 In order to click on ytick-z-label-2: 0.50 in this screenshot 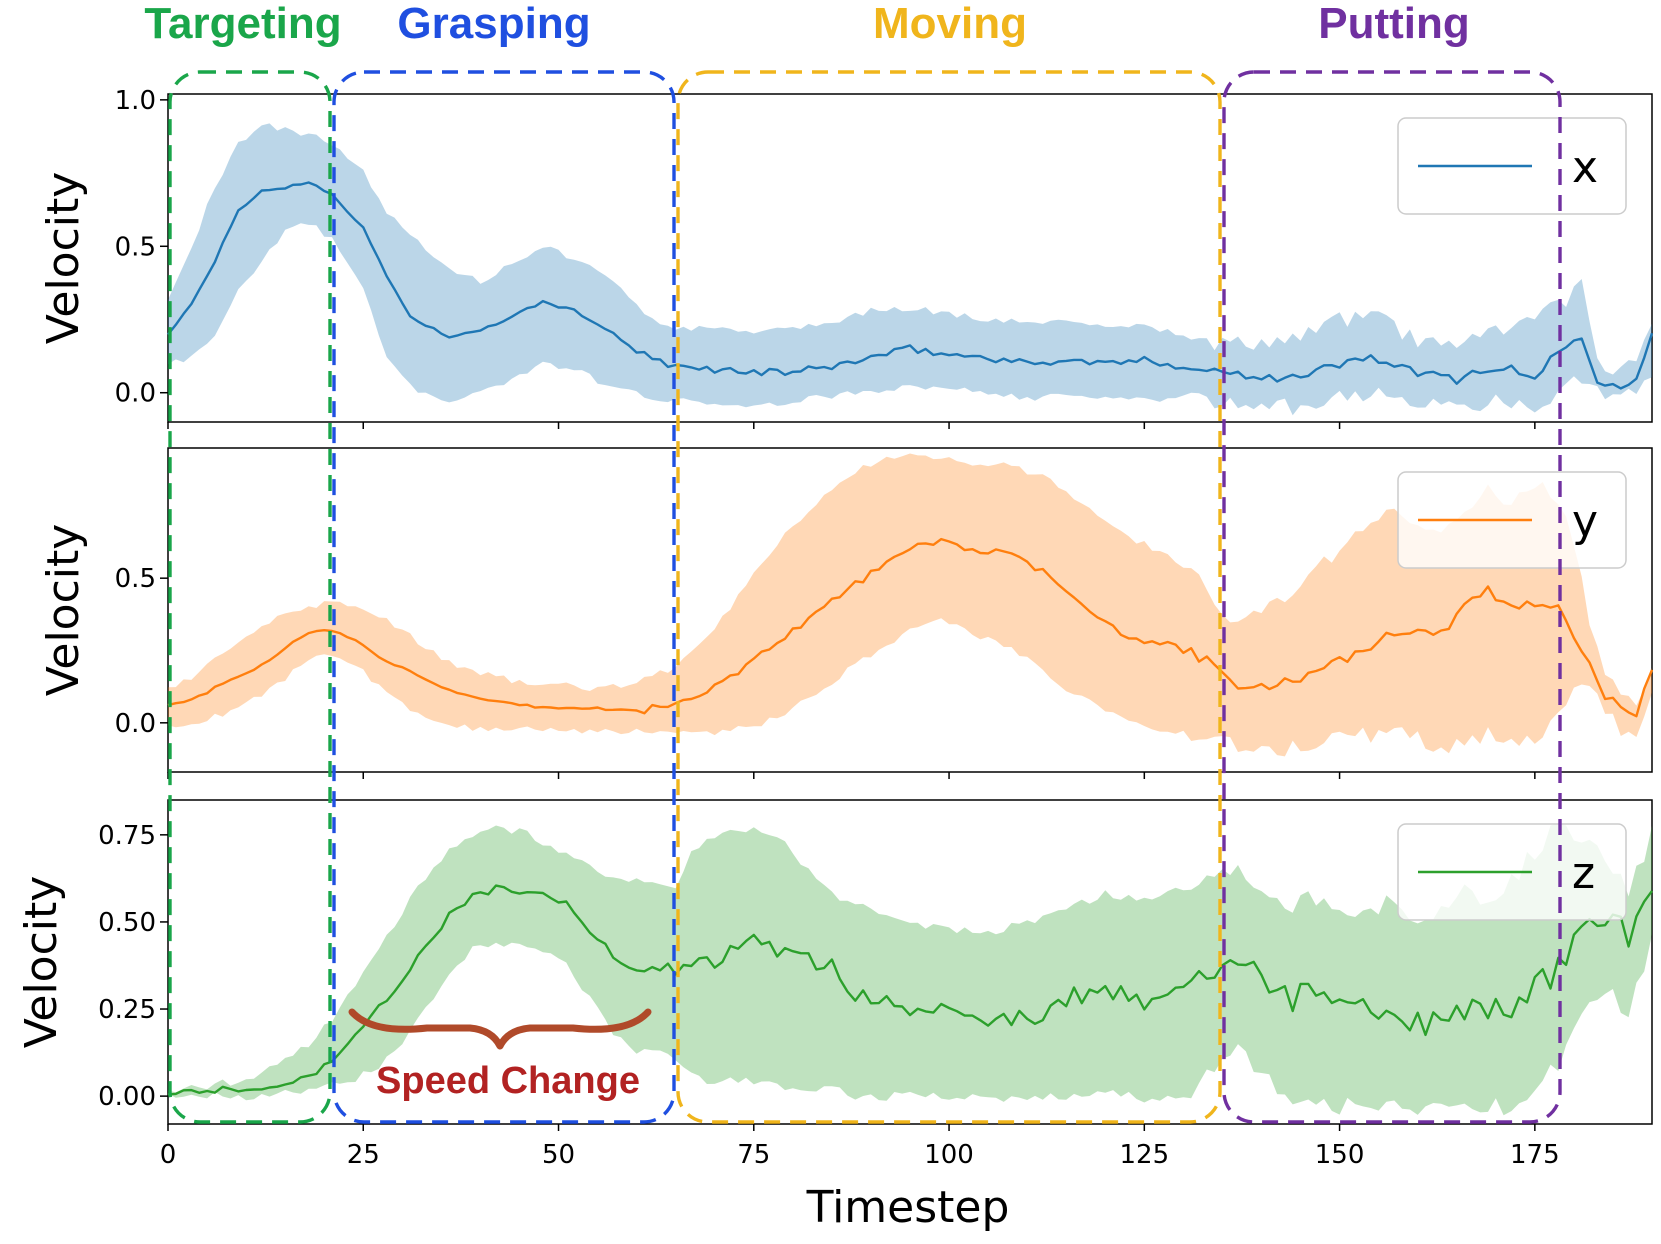, I will do `click(127, 923)`.